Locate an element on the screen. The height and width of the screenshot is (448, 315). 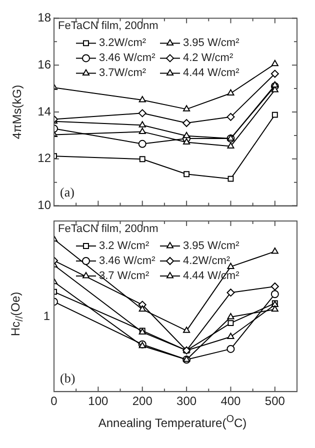
legend-label: 4.2W/cm² is located at coordinates (206, 261).